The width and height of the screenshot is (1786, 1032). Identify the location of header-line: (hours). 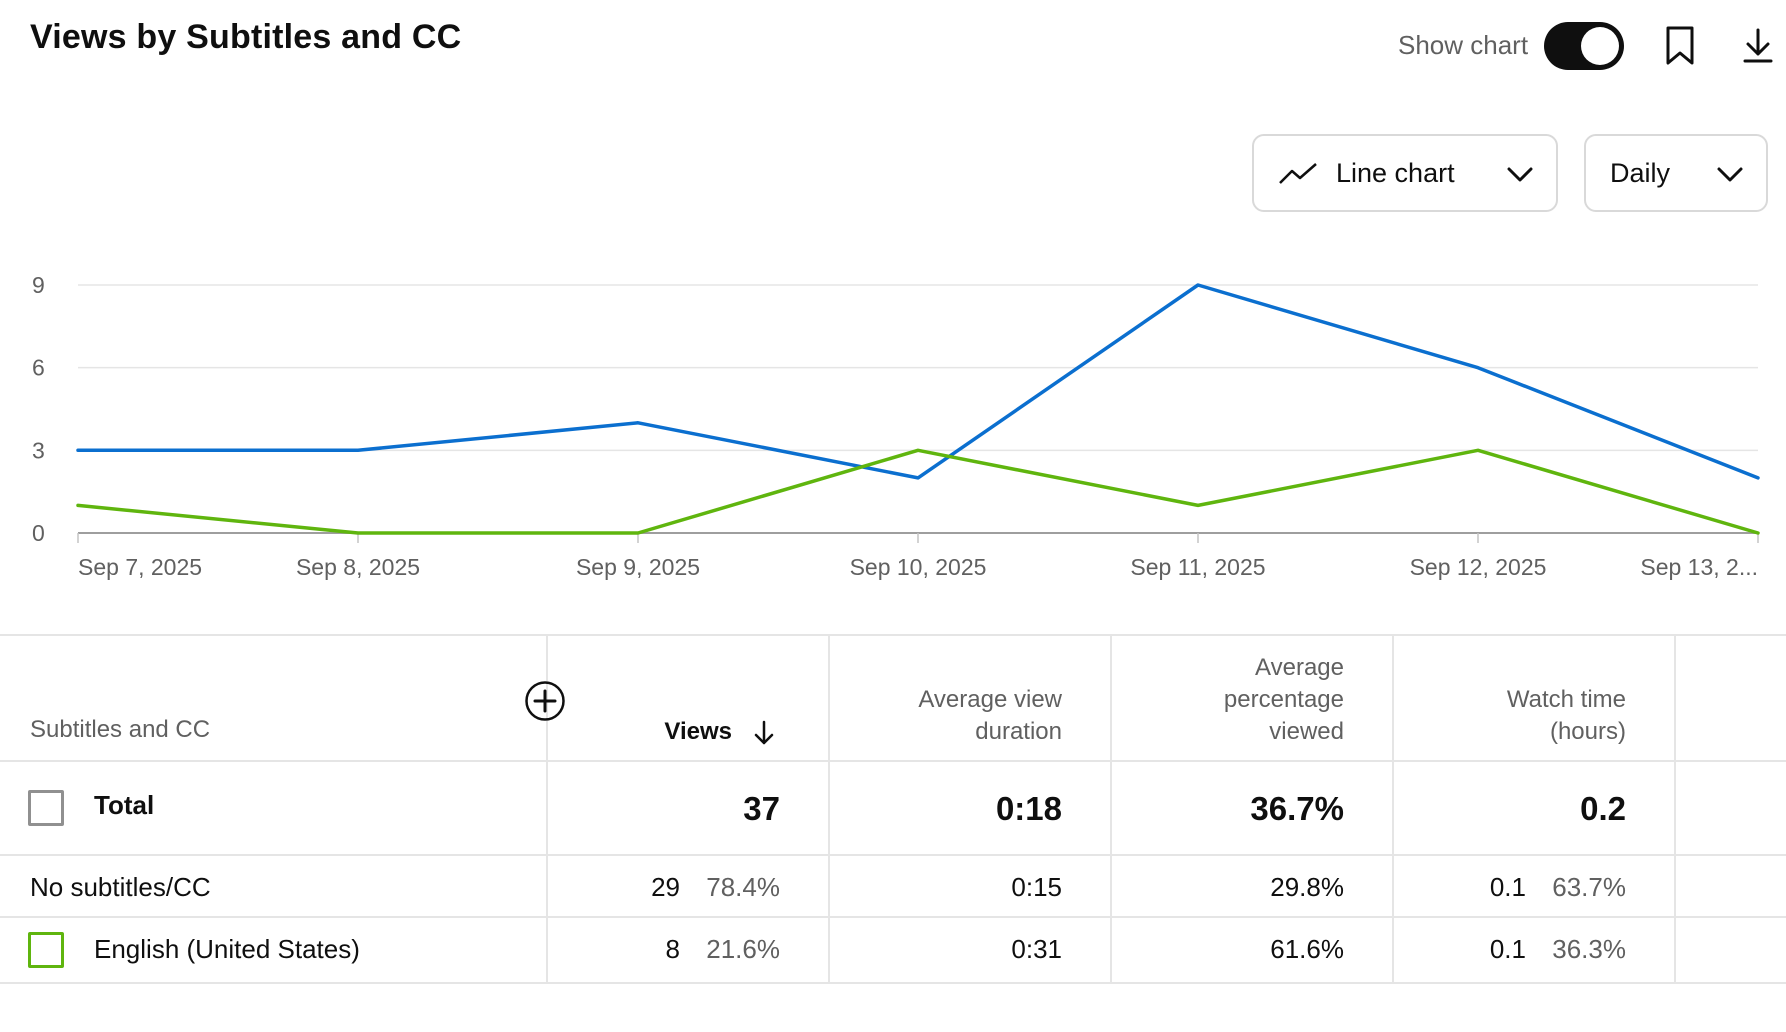
(1587, 731).